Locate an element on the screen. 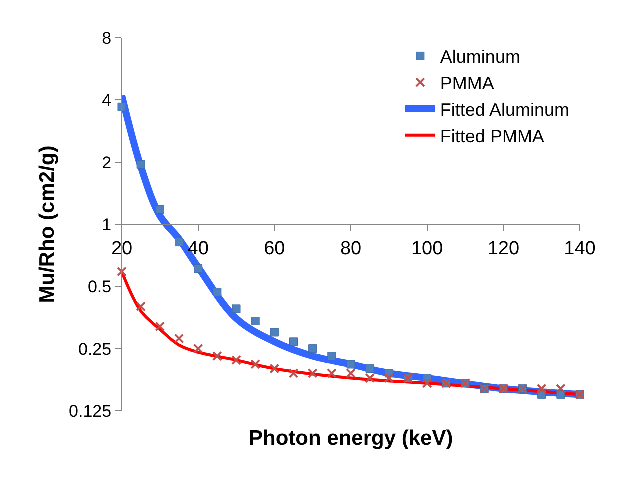 Image resolution: width=623 pixels, height=477 pixels. legend-label: Fitted PMMA is located at coordinates (492, 136).